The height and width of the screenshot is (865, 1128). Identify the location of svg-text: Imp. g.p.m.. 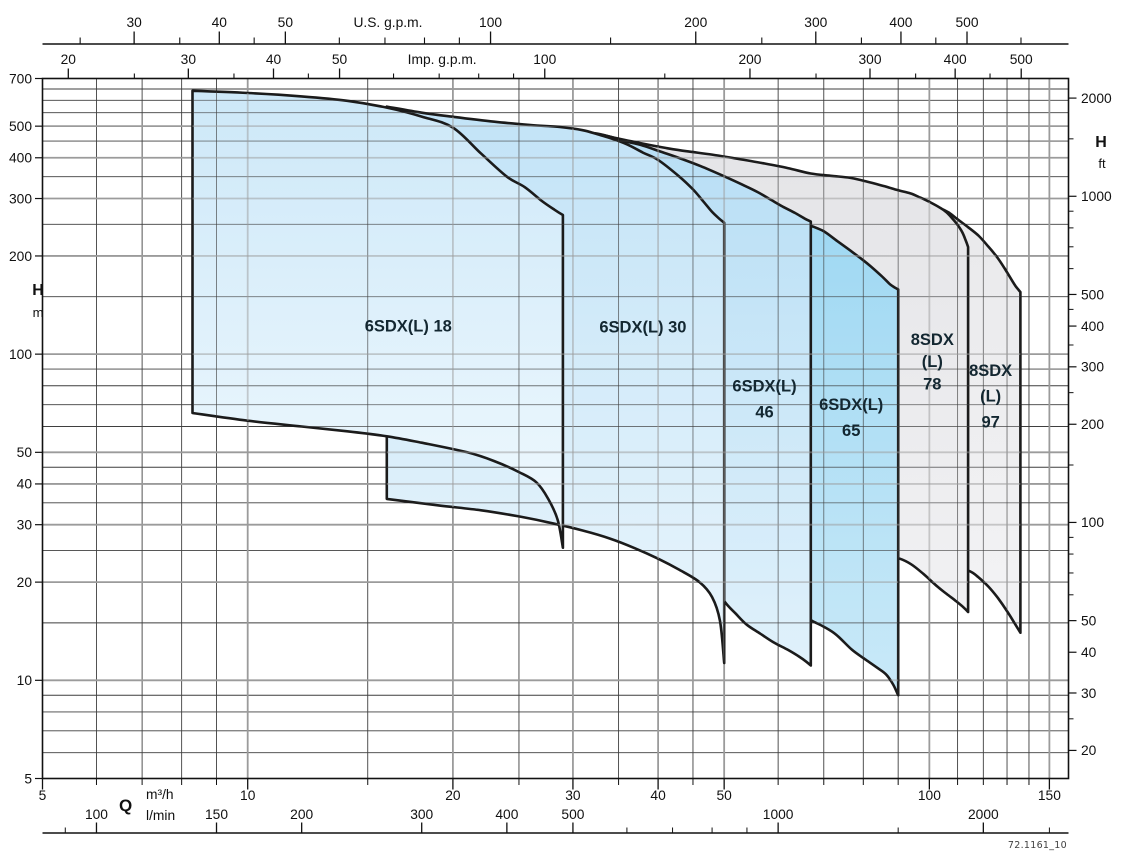
(442, 59).